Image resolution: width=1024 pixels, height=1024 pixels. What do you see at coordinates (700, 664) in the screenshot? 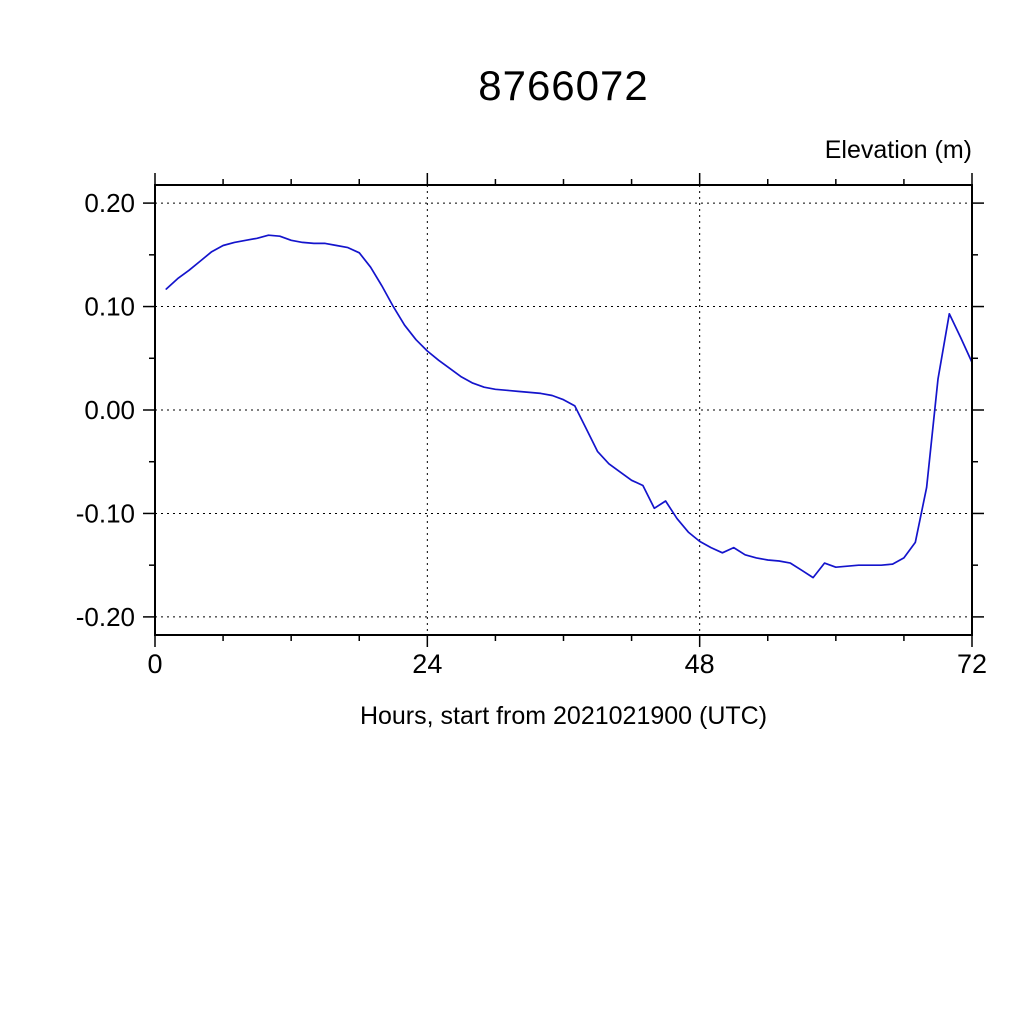
I see `x-tick-label: 48` at bounding box center [700, 664].